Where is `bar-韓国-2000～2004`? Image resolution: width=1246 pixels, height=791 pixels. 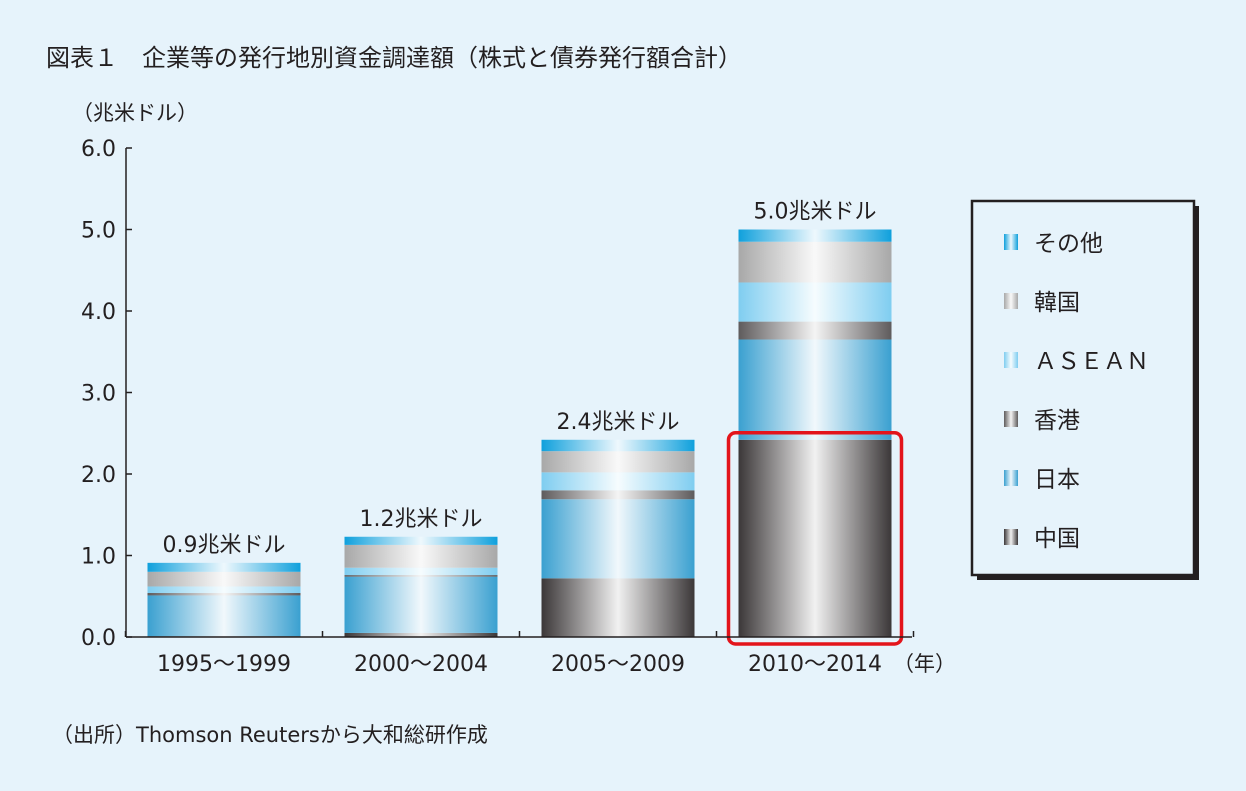 bar-韓国-2000～2004 is located at coordinates (421, 556).